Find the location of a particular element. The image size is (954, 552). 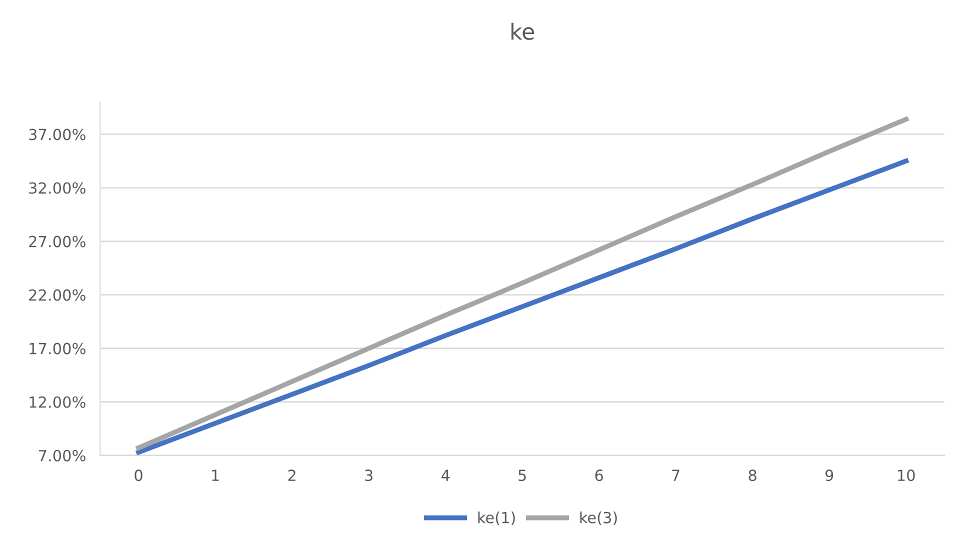

y-tick-label: 37.00% is located at coordinates (57, 134).